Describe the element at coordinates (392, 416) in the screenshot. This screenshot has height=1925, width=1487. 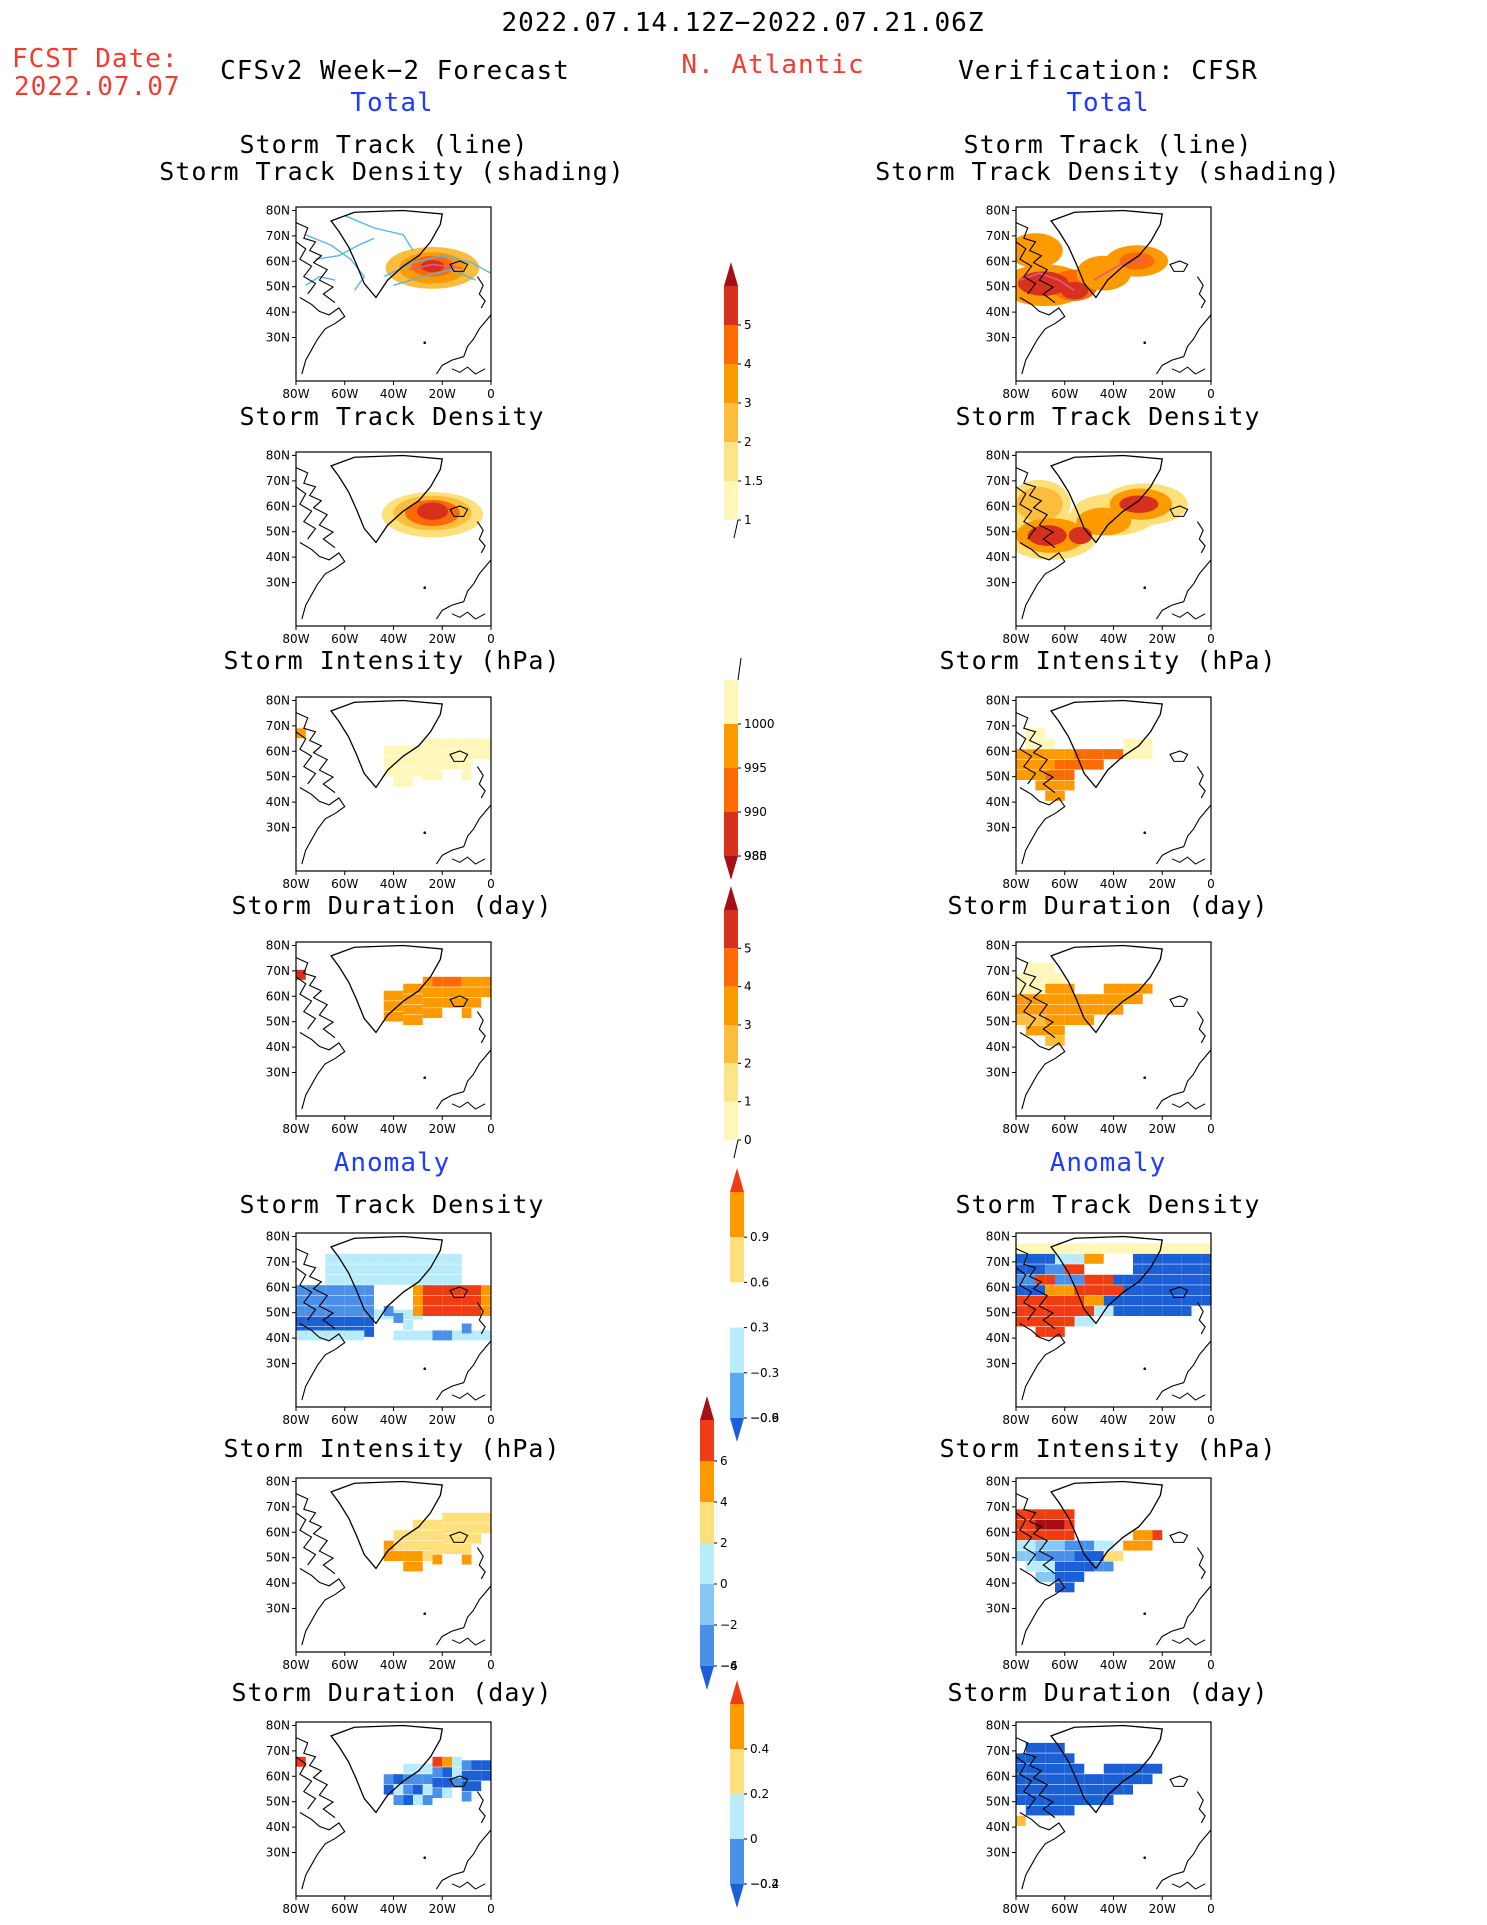
I see `left-density-title: Storm Track Density` at that location.